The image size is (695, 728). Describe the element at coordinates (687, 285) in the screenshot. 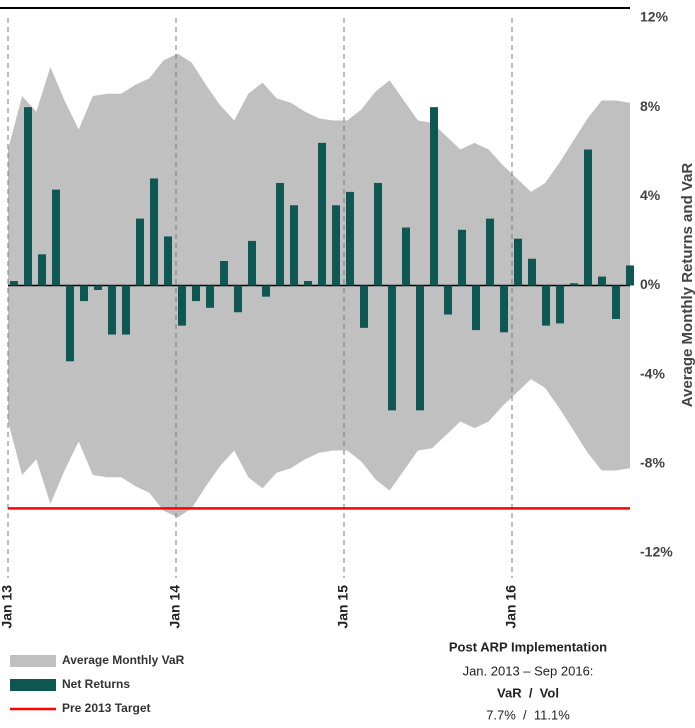

I see `y-axis-label: Average Monthly Returns and VaR` at that location.